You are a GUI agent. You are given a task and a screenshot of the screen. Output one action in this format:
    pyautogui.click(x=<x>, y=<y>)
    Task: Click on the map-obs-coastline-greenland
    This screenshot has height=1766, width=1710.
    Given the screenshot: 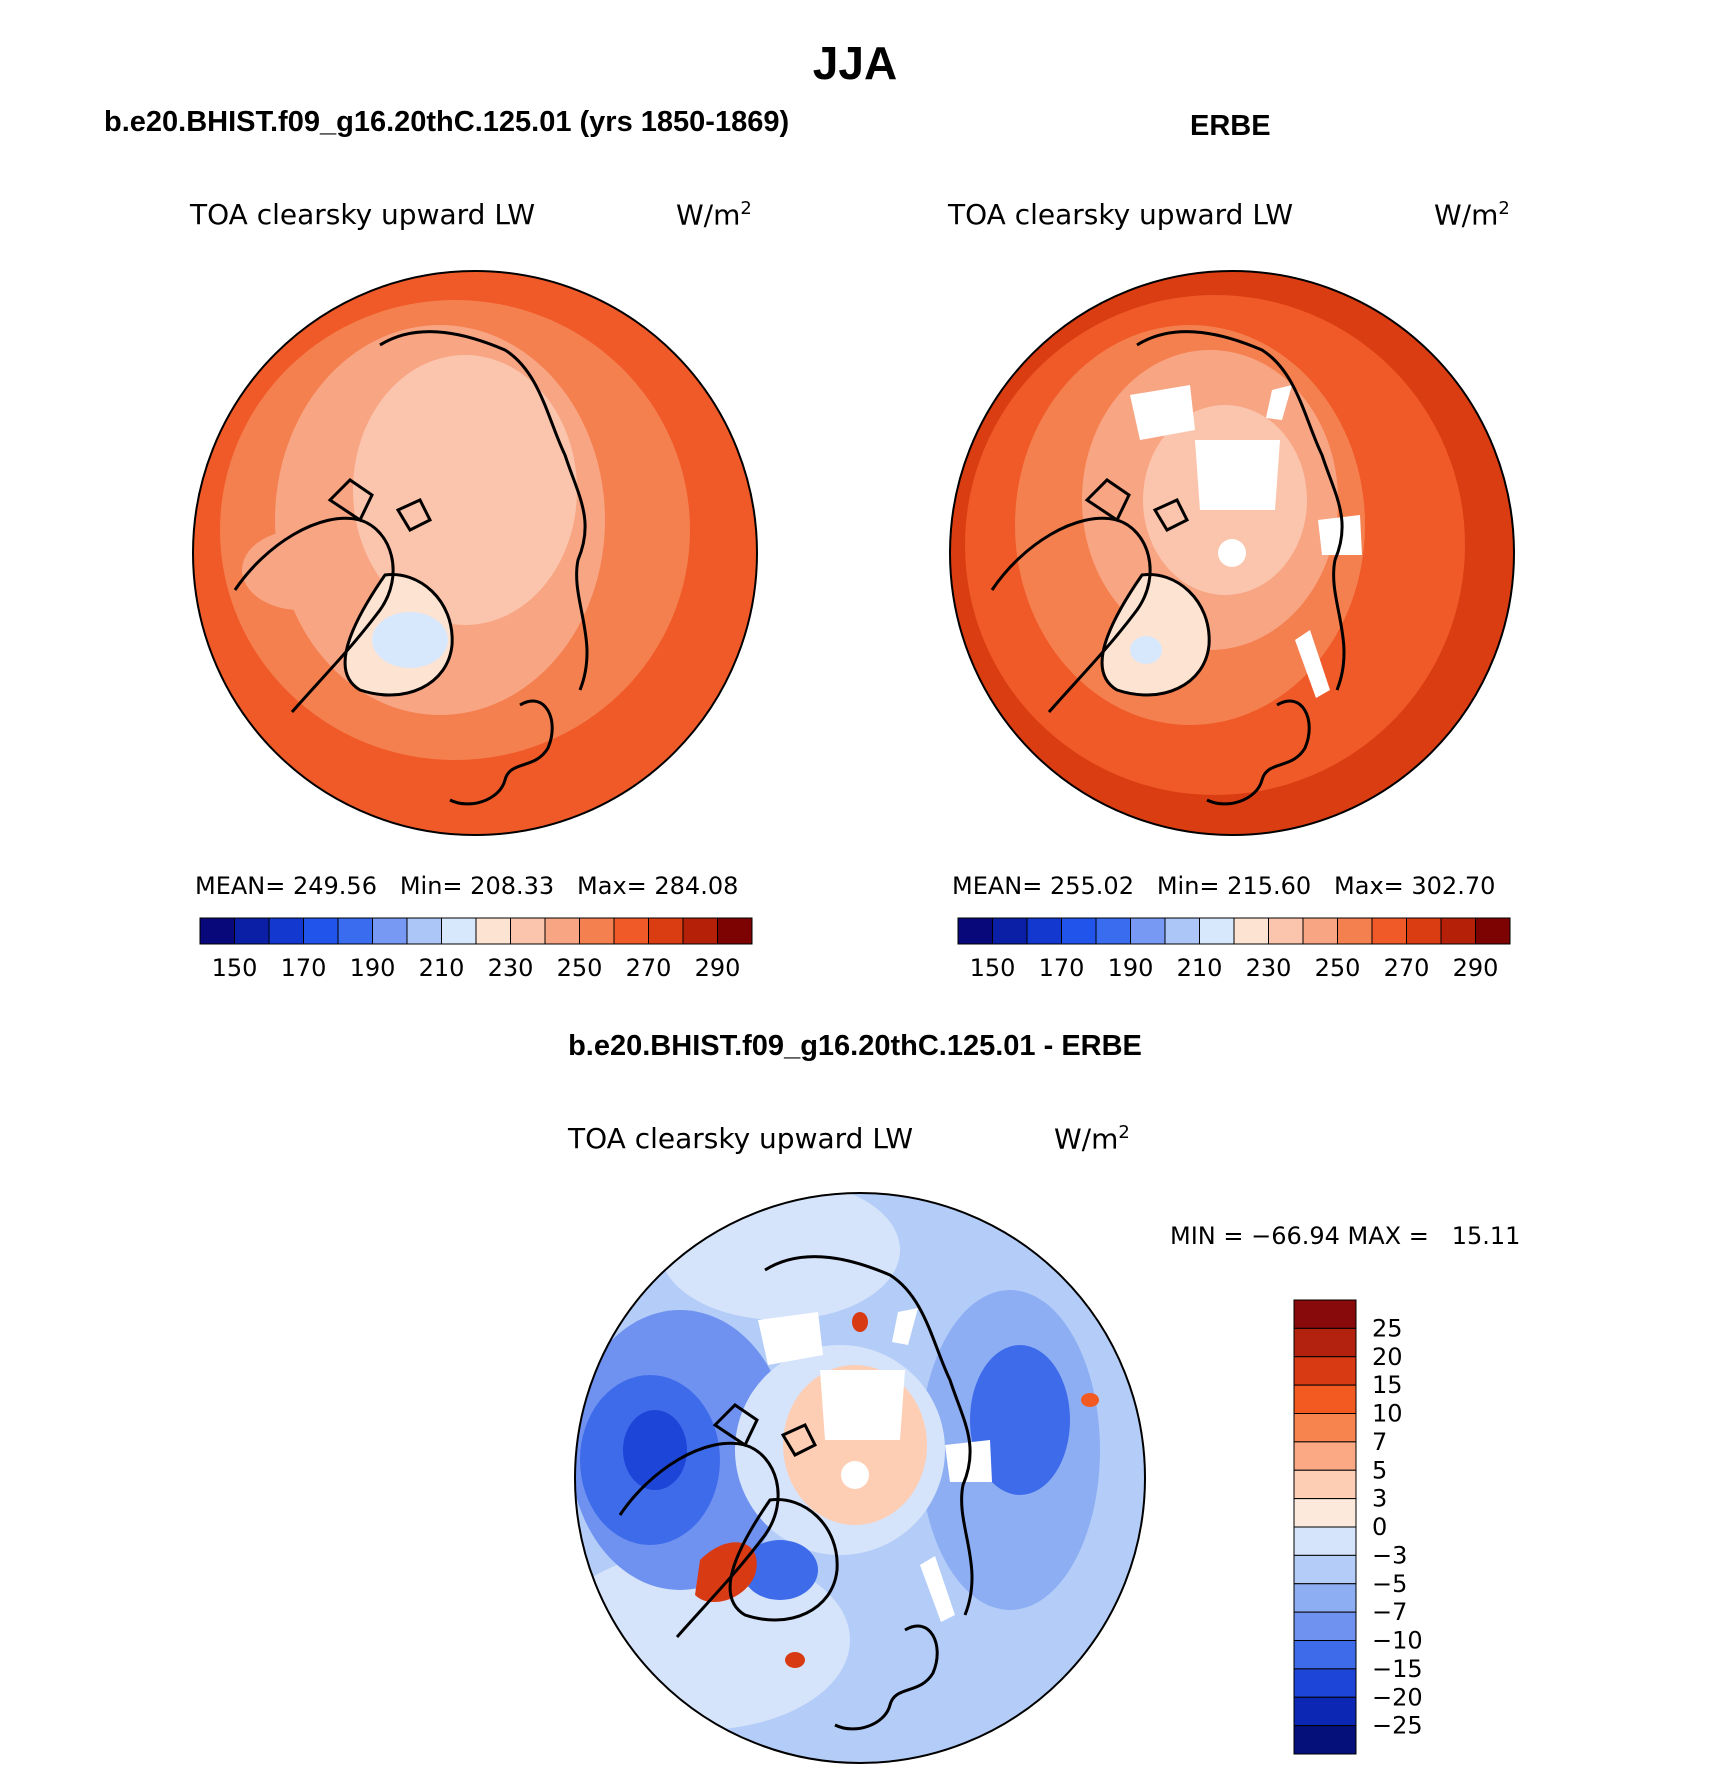 What is the action you would take?
    pyautogui.click(x=1155, y=634)
    